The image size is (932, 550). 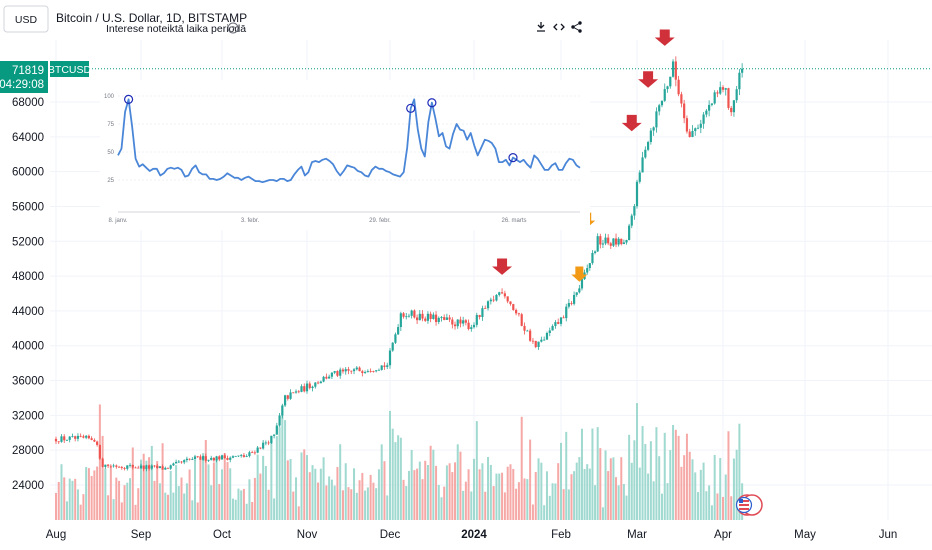 What do you see at coordinates (380, 221) in the screenshot?
I see `inset-x-tick: 29. febr.` at bounding box center [380, 221].